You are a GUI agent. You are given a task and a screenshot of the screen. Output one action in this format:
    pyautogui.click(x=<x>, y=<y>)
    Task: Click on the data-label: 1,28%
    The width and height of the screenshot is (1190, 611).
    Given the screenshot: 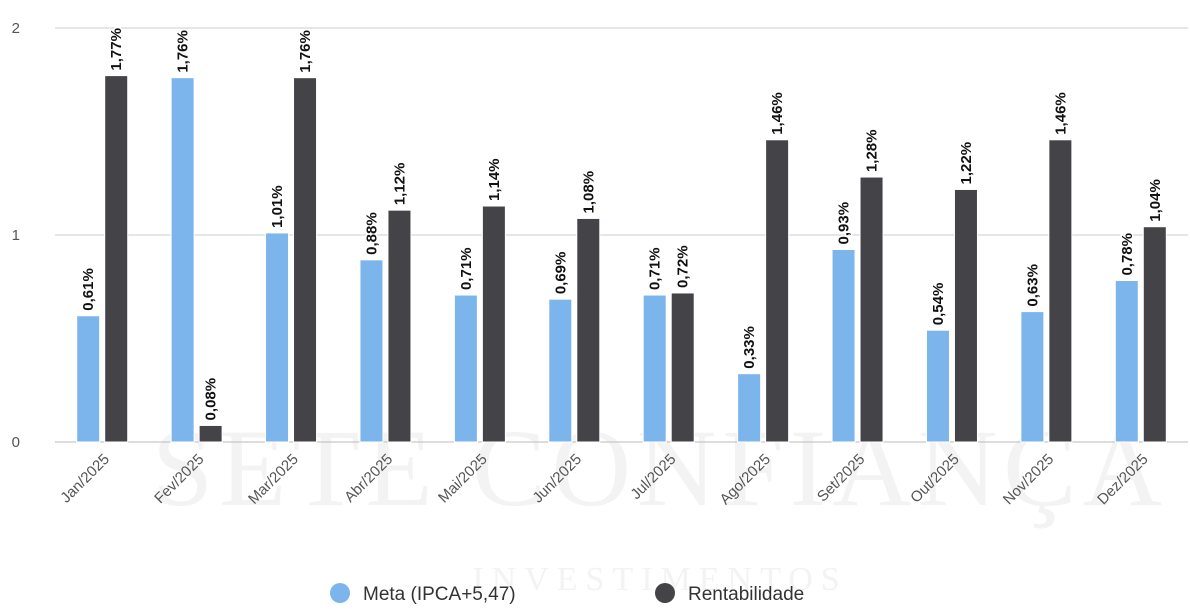 What is the action you would take?
    pyautogui.click(x=872, y=150)
    